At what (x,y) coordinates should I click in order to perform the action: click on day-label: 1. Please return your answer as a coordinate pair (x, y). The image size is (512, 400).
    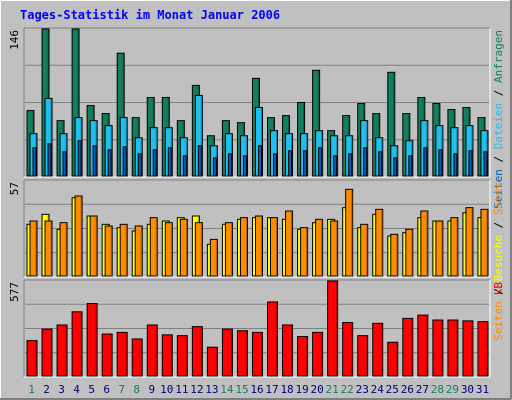
    Looking at the image, I should click on (31, 389).